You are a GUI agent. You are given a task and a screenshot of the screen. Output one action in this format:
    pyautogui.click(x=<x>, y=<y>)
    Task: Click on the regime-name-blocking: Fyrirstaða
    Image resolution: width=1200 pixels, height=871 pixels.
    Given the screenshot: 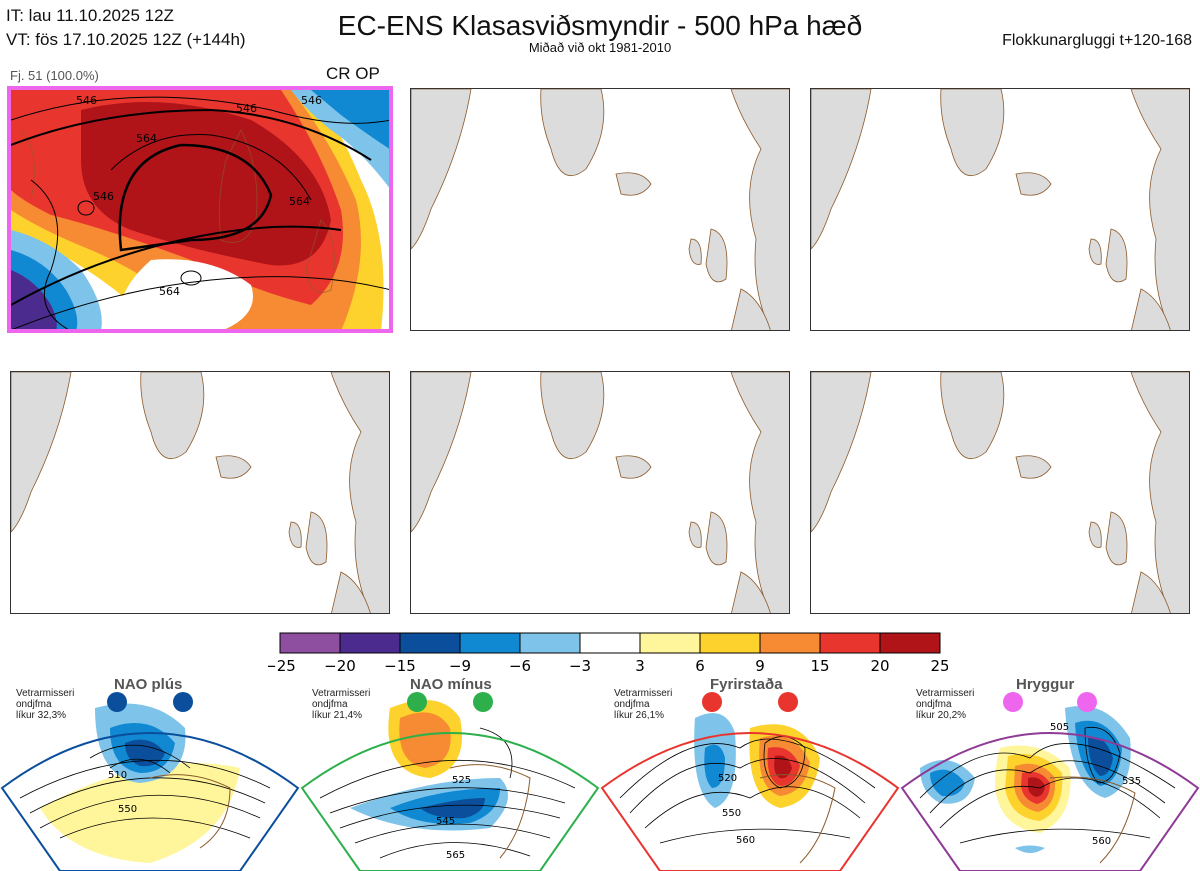 What is the action you would take?
    pyautogui.click(x=746, y=684)
    